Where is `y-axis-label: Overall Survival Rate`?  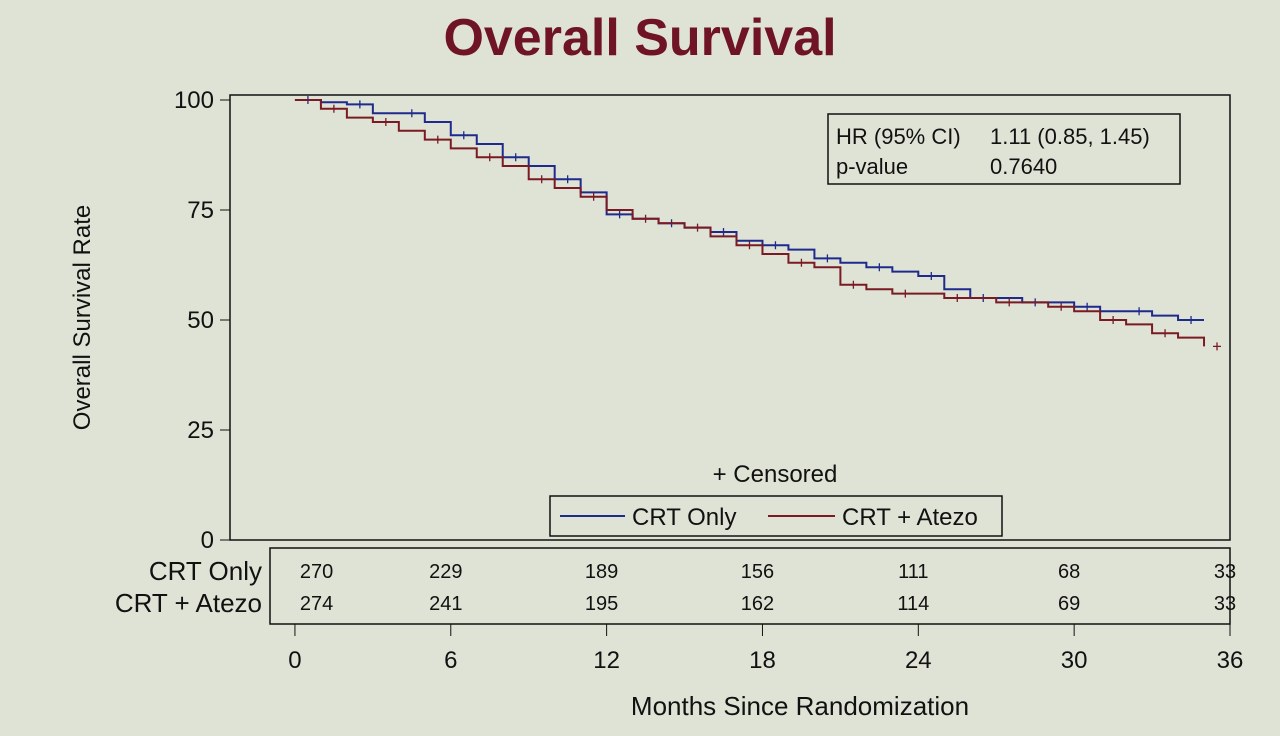
y-axis-label: Overall Survival Rate is located at coordinates (82, 317).